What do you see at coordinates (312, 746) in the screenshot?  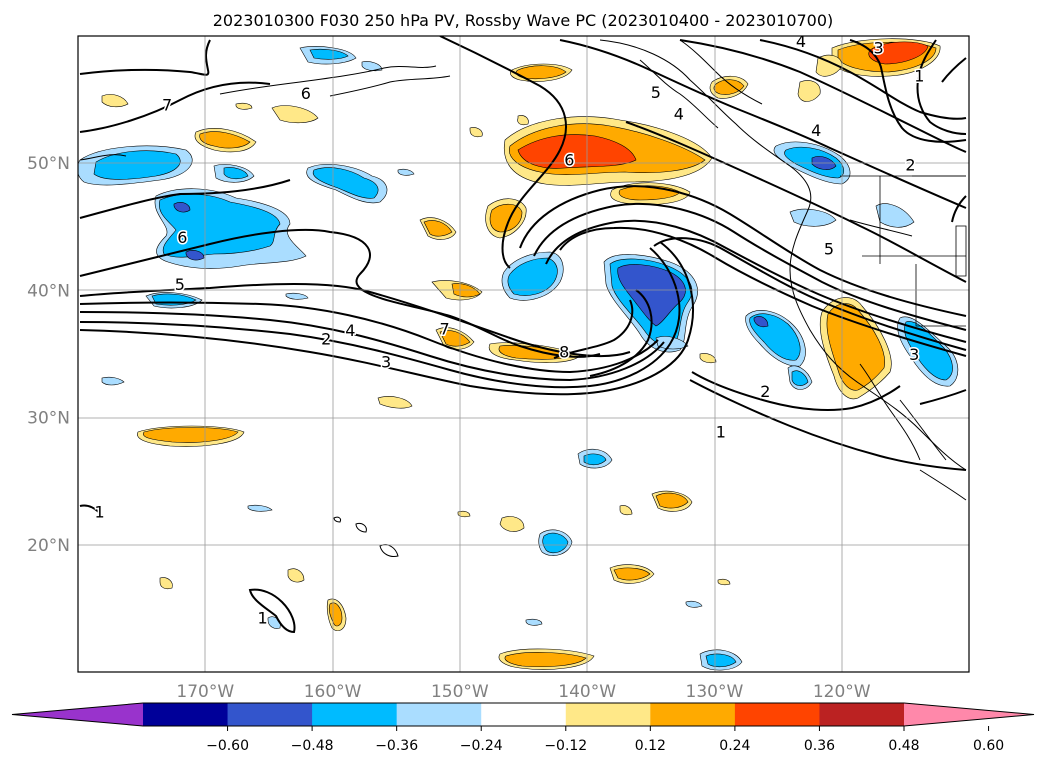 I see `colorbar-tick-label: −0.48` at bounding box center [312, 746].